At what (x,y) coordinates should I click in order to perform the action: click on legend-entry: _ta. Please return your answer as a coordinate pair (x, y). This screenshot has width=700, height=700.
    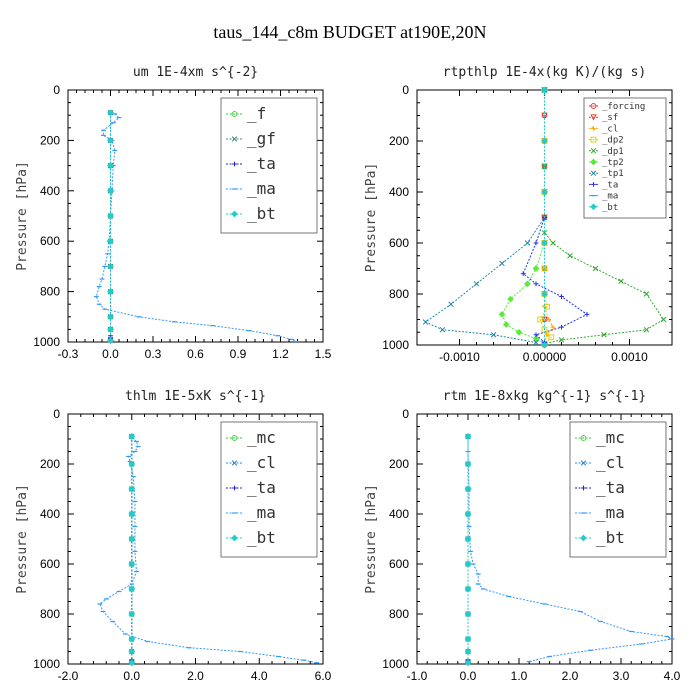
    Looking at the image, I should click on (600, 487).